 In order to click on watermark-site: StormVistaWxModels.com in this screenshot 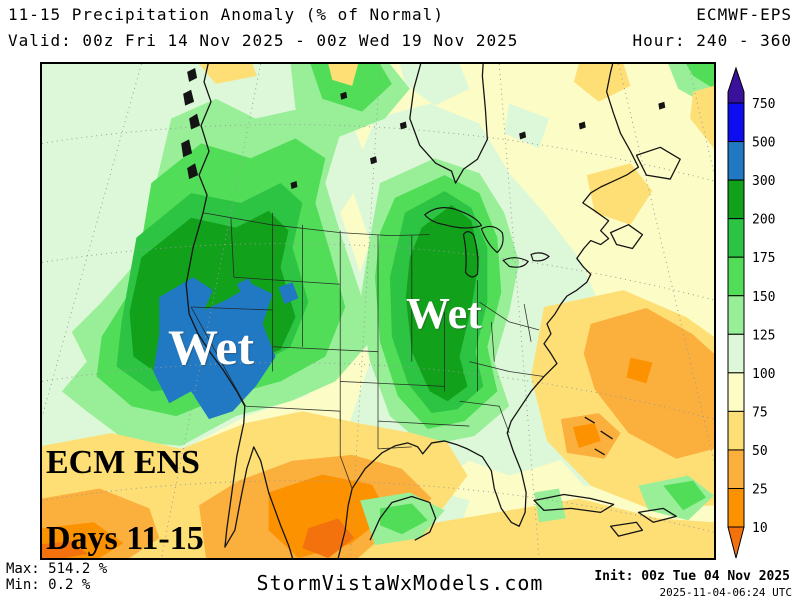, I will do `click(400, 583)`.